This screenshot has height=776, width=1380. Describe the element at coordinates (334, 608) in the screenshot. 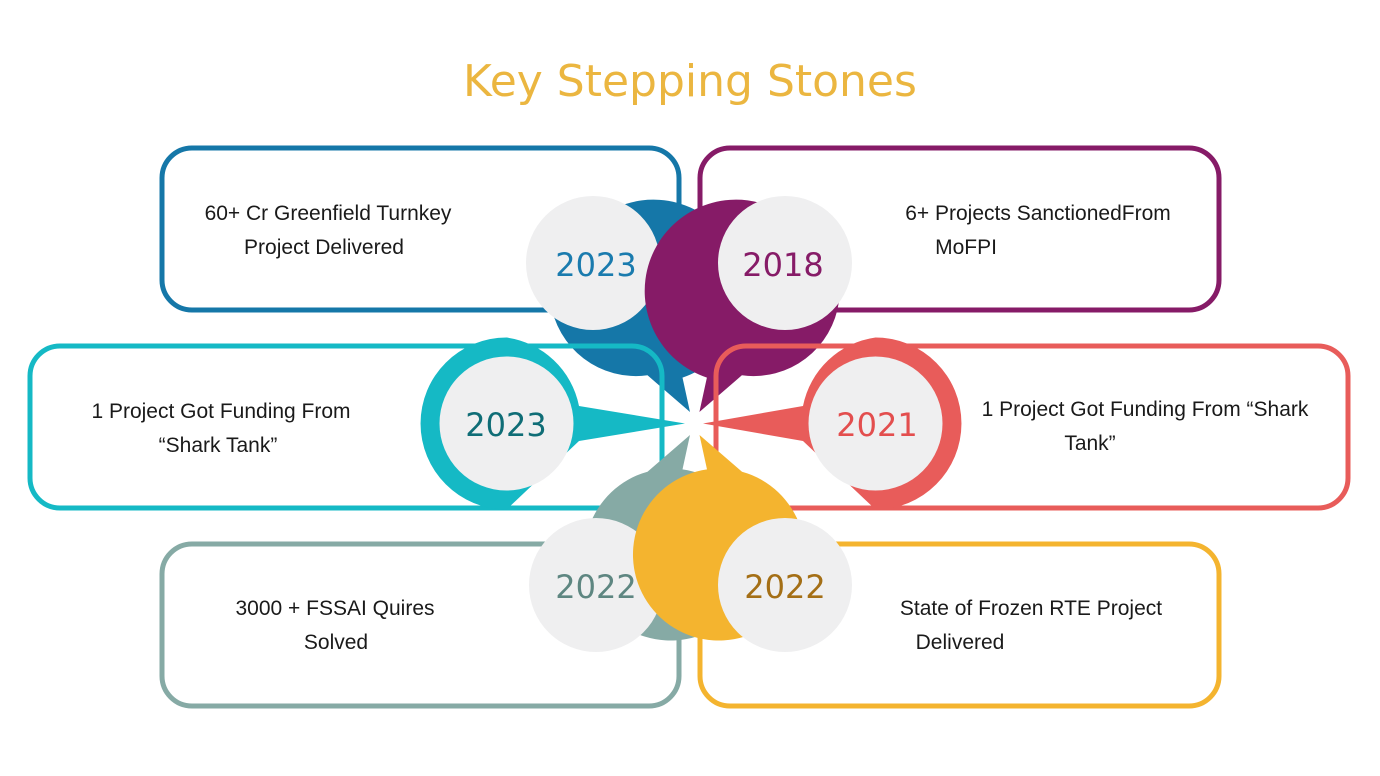

I see `milestone-description-line-1: 3000 + FSSAI Quires` at that location.